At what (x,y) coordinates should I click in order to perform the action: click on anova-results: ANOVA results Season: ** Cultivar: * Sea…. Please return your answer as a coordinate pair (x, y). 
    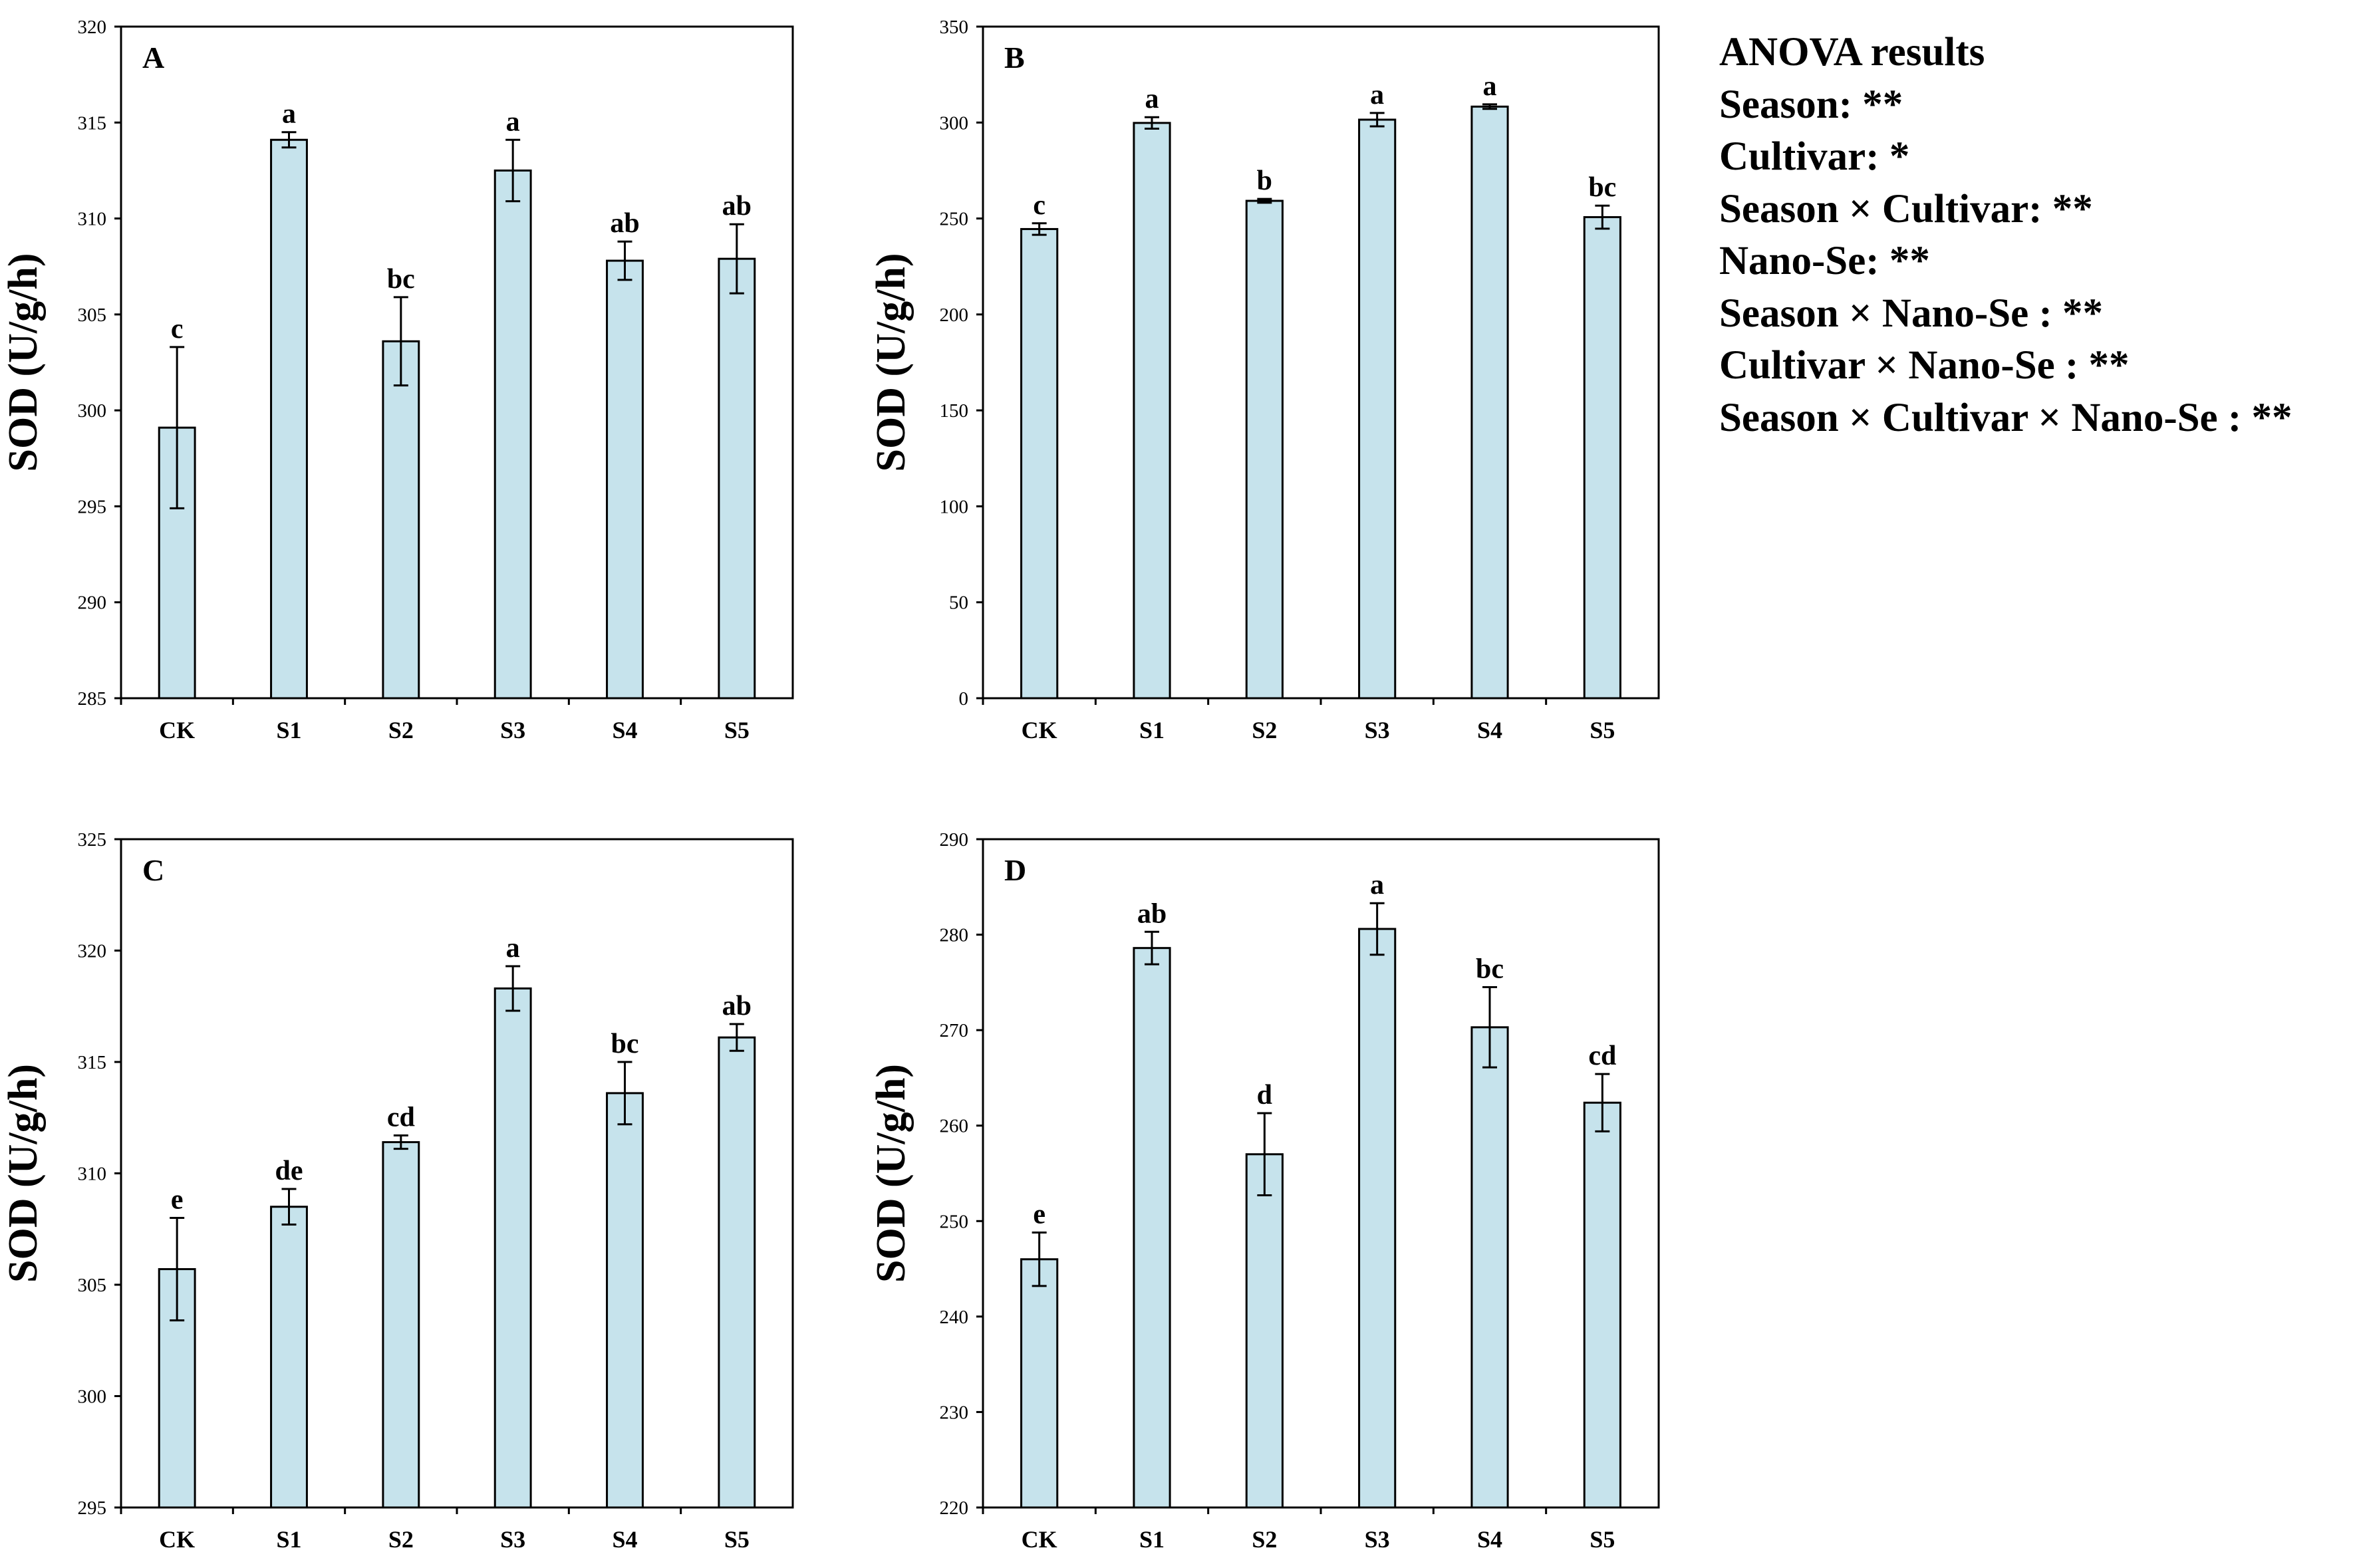
    Looking at the image, I should click on (2005, 235).